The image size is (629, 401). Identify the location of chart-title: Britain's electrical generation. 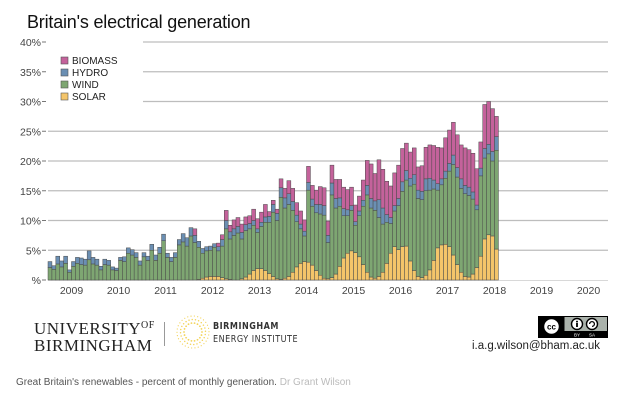
(139, 22).